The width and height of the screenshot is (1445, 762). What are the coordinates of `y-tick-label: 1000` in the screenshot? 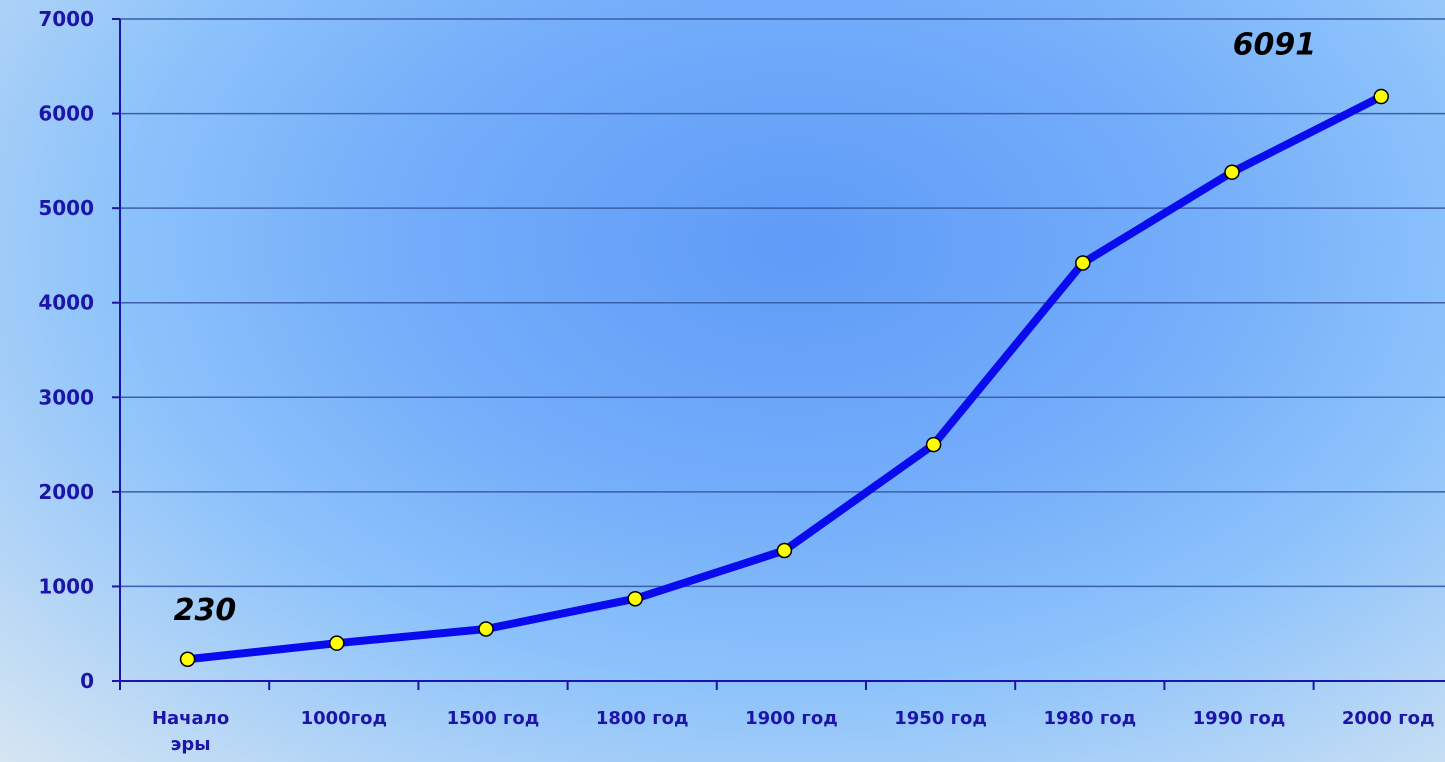 It's located at (66, 586).